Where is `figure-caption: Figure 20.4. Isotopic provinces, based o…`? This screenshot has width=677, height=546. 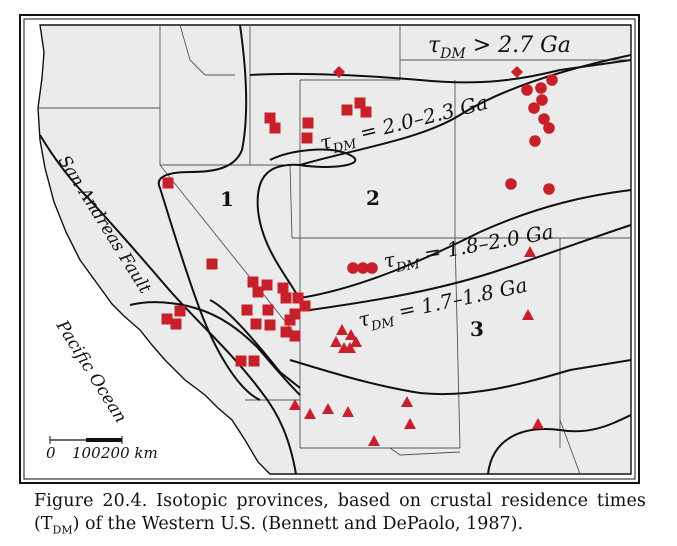 figure-caption: Figure 20.4. Isotopic provinces, based o… is located at coordinates (340, 516).